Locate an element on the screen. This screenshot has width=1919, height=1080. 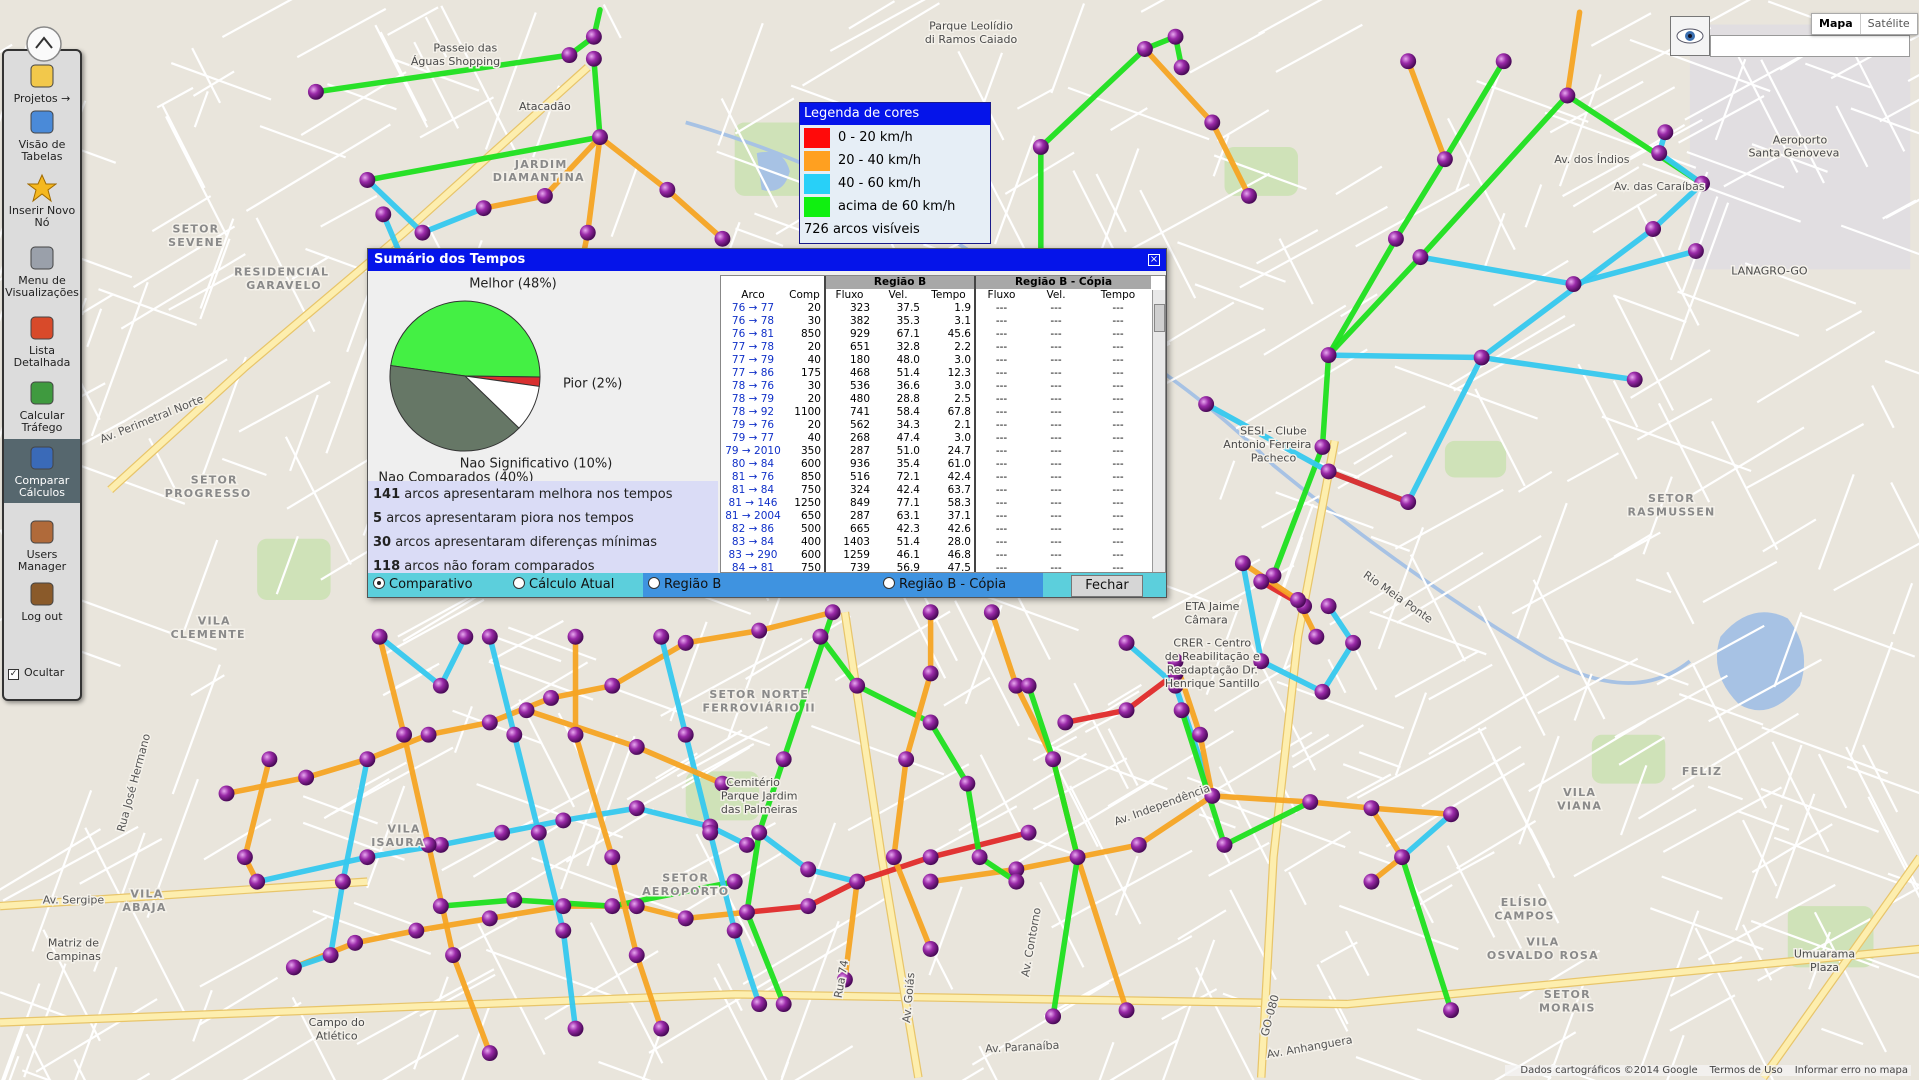
table-cell: 81 → 146 is located at coordinates (753, 503).